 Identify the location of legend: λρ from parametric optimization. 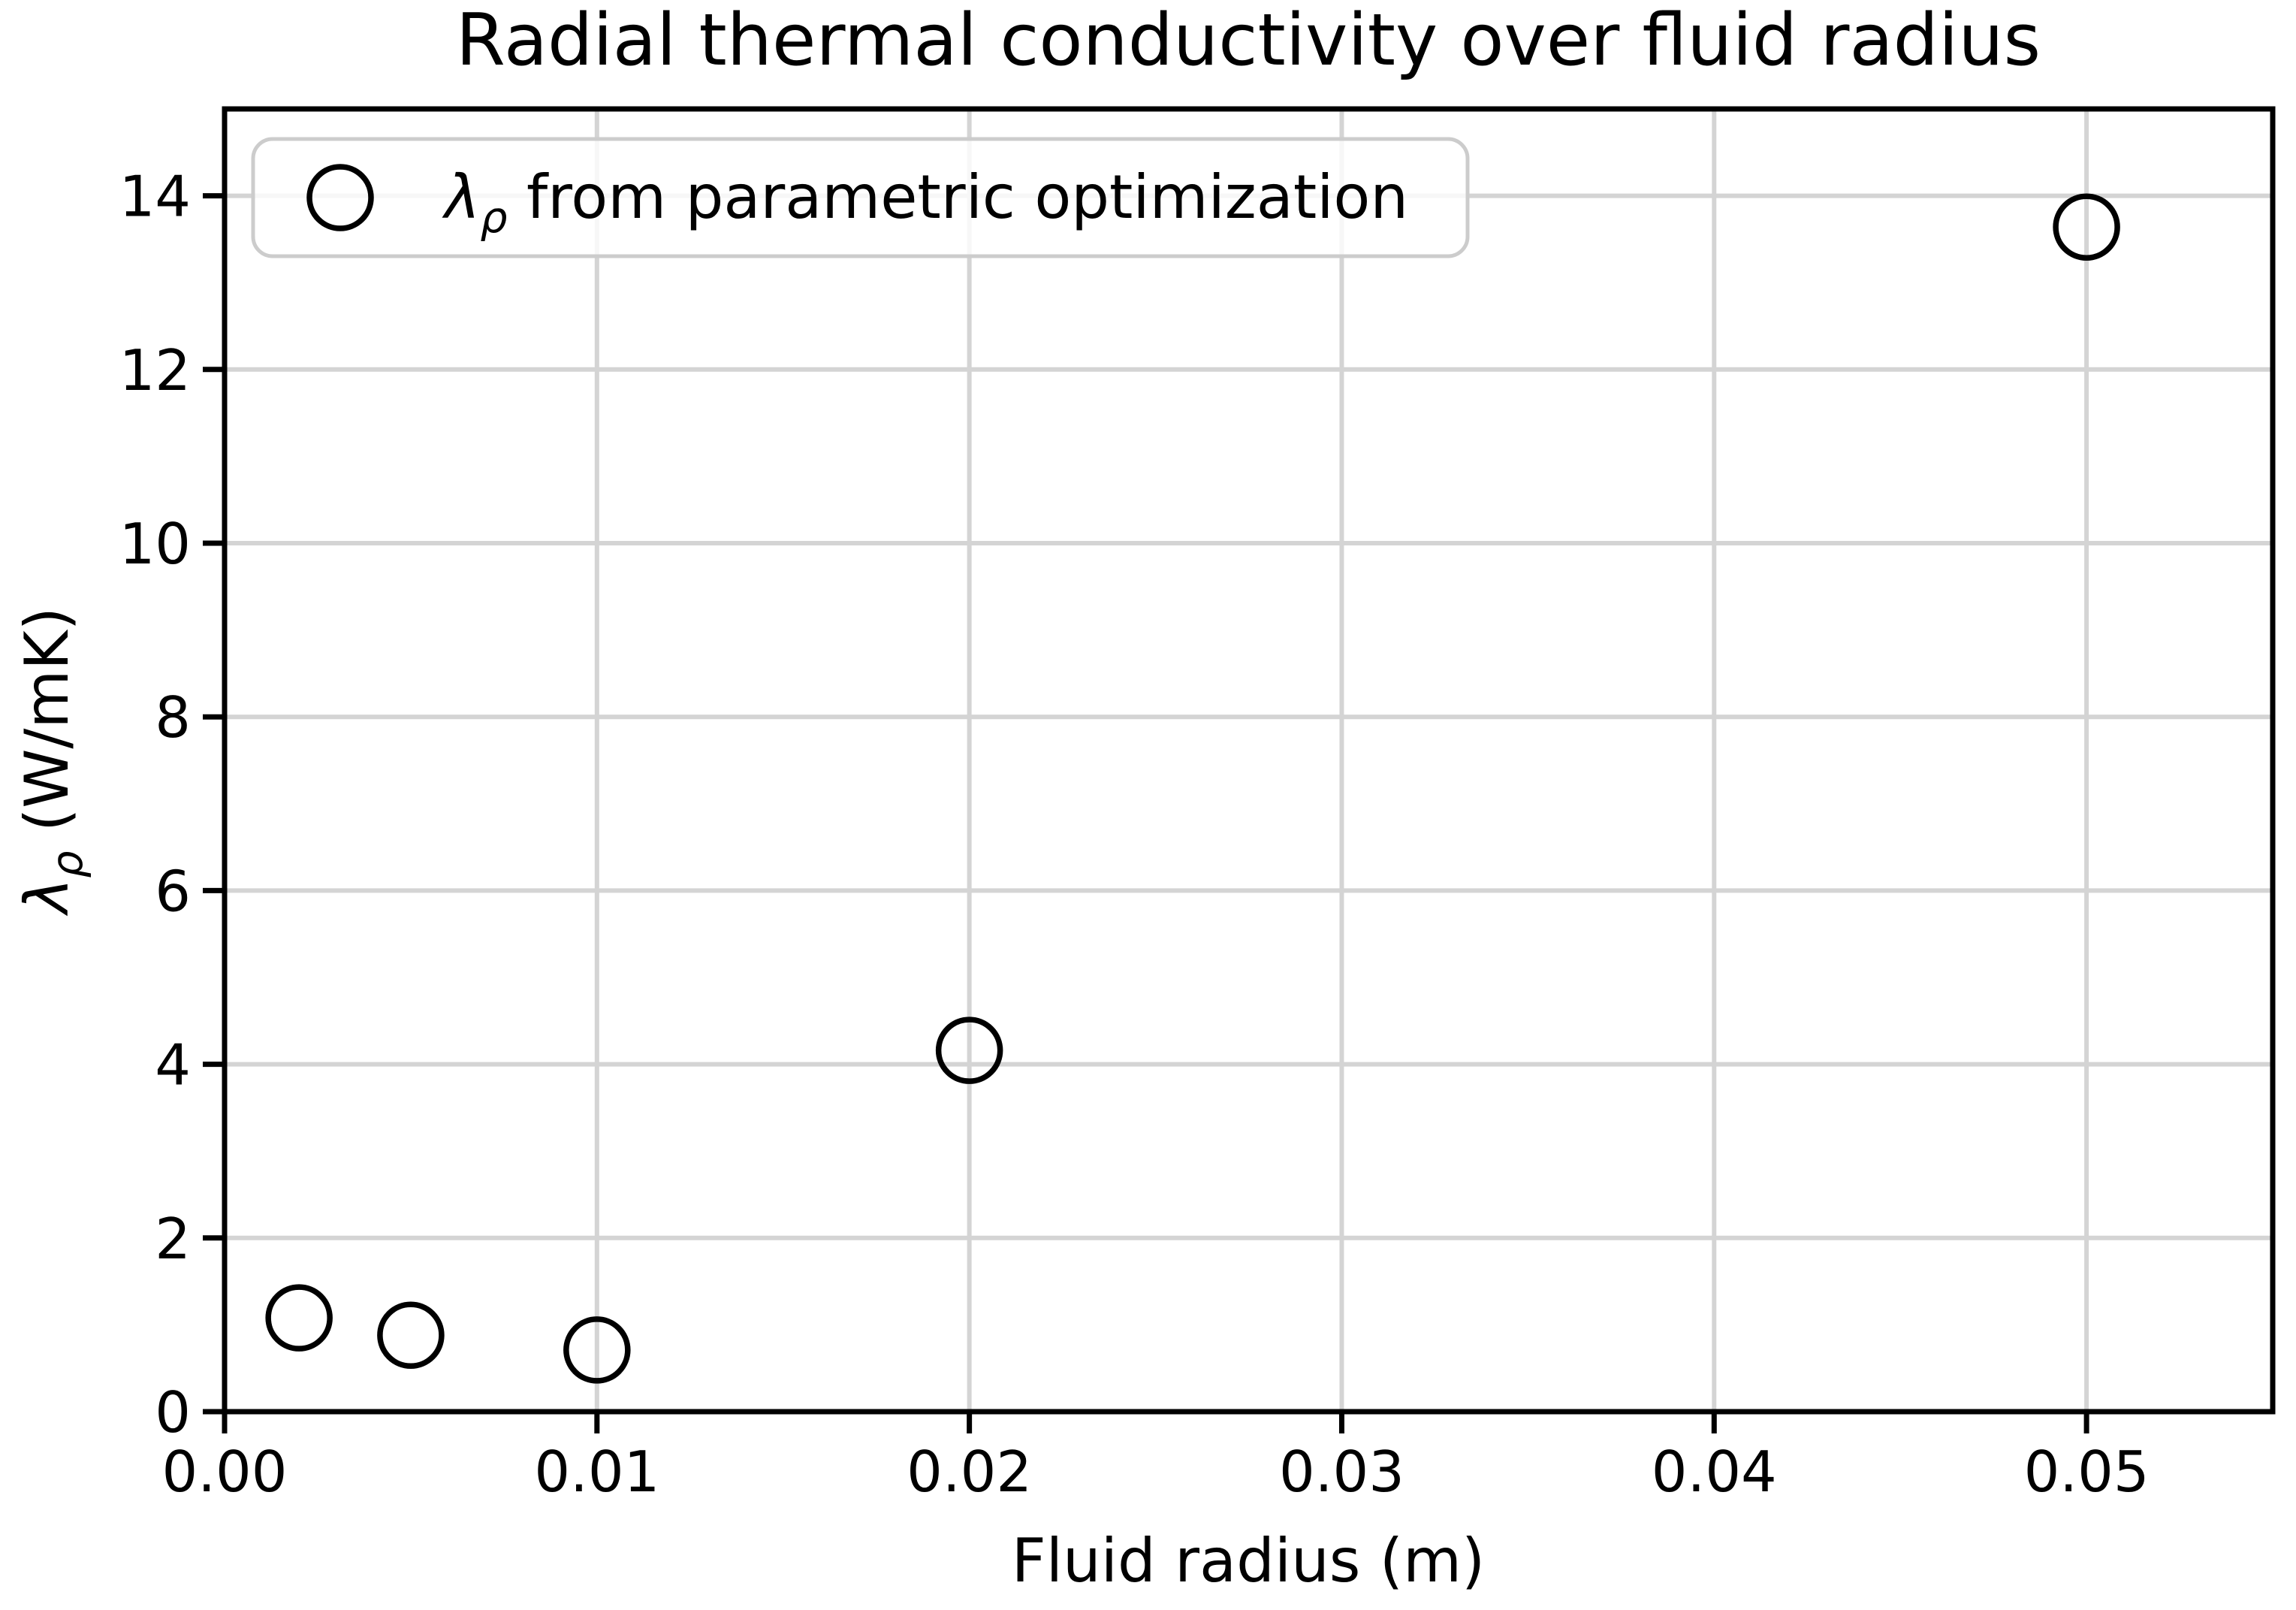
(860, 197).